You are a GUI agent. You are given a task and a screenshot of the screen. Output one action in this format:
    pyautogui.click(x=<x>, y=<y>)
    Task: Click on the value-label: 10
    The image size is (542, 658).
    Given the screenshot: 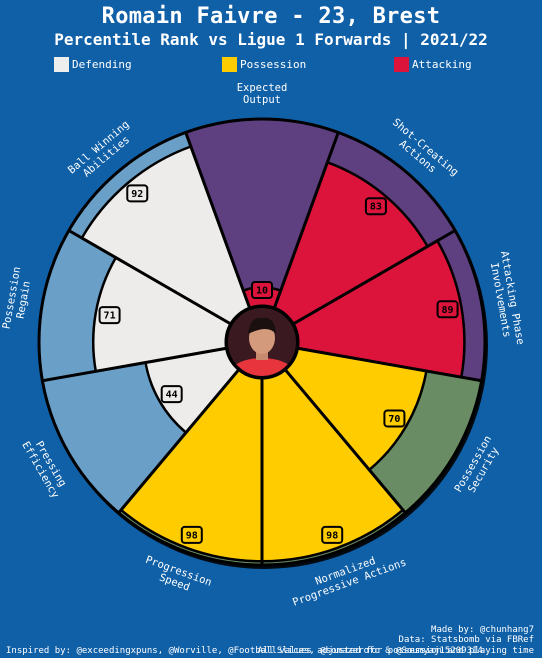 What is the action you would take?
    pyautogui.click(x=262, y=291)
    